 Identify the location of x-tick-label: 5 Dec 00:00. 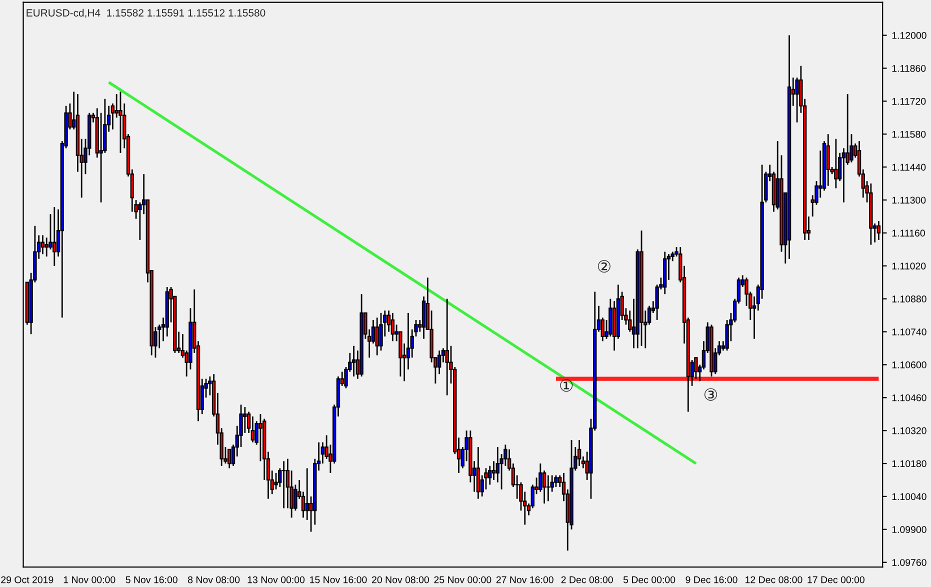
(649, 580).